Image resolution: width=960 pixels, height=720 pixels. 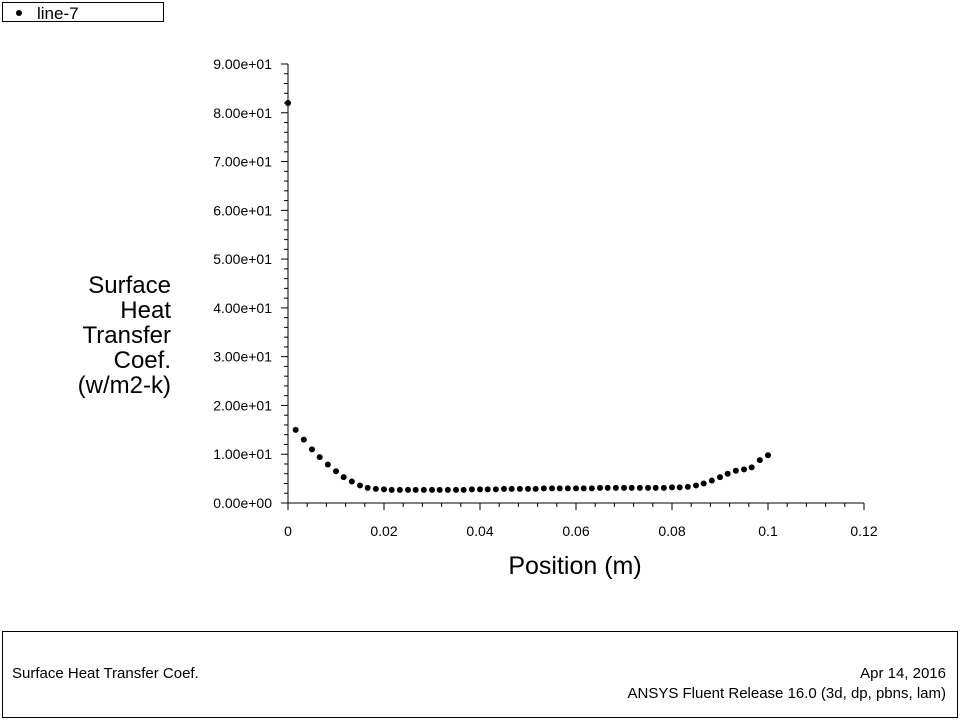 What do you see at coordinates (242, 259) in the screenshot?
I see `y-tick-label: 5.00e+01` at bounding box center [242, 259].